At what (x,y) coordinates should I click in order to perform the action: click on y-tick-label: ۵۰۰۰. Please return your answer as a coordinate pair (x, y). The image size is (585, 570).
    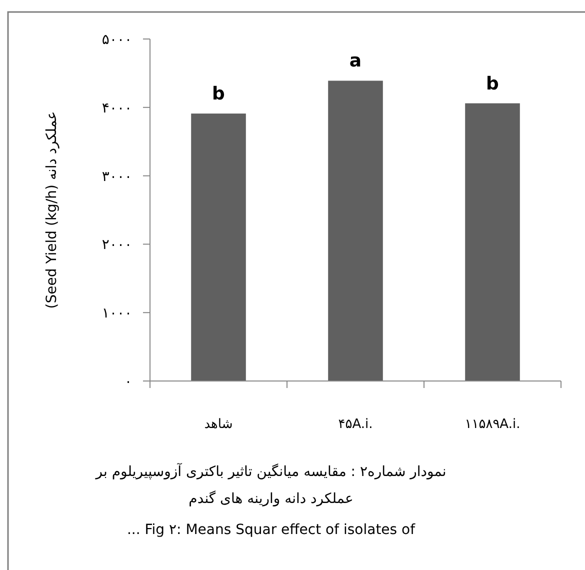
    Looking at the image, I should click on (117, 40).